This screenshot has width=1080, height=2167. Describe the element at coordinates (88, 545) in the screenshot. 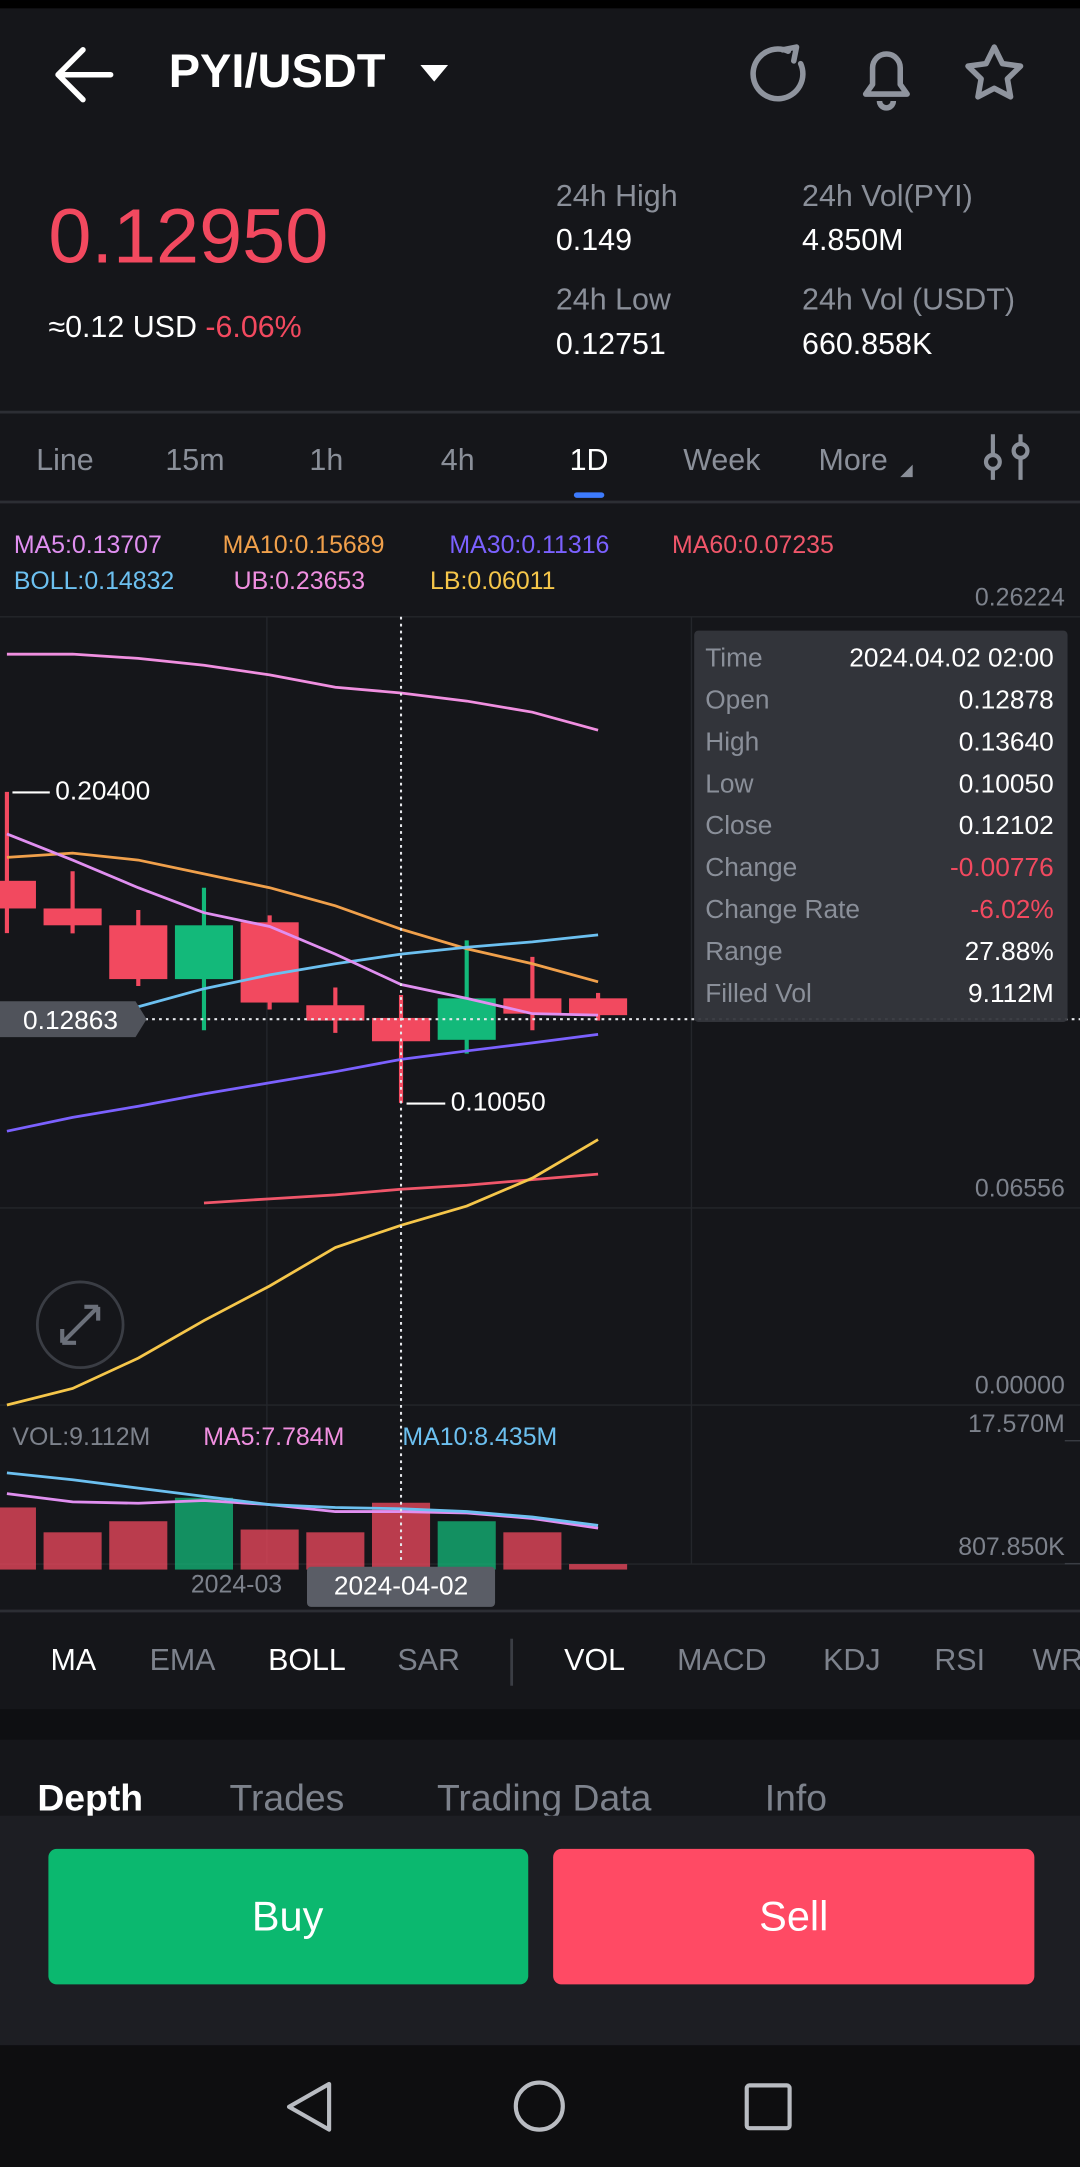

I see `legend-item: MA5:0.13707` at that location.